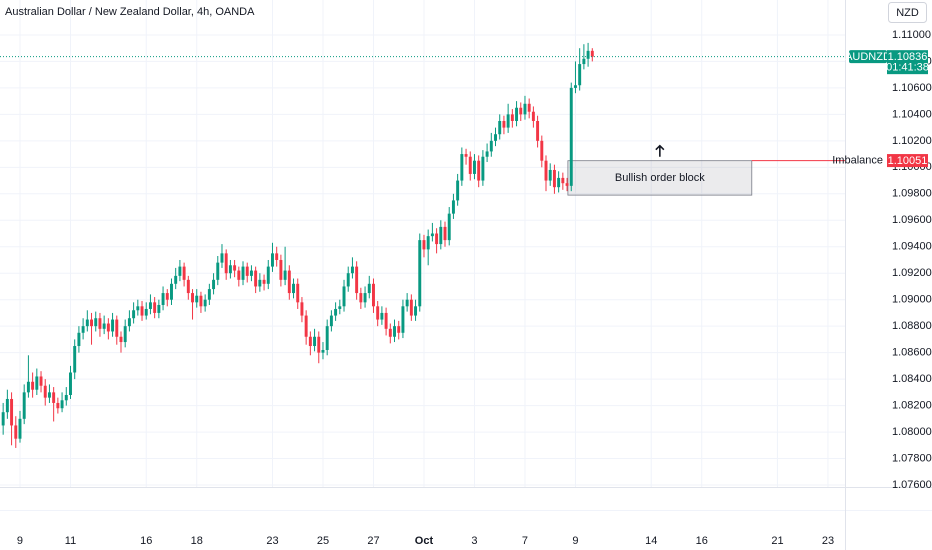 The image size is (932, 550). Describe the element at coordinates (912, 405) in the screenshot. I see `y-tick-label: 1.08200` at that location.